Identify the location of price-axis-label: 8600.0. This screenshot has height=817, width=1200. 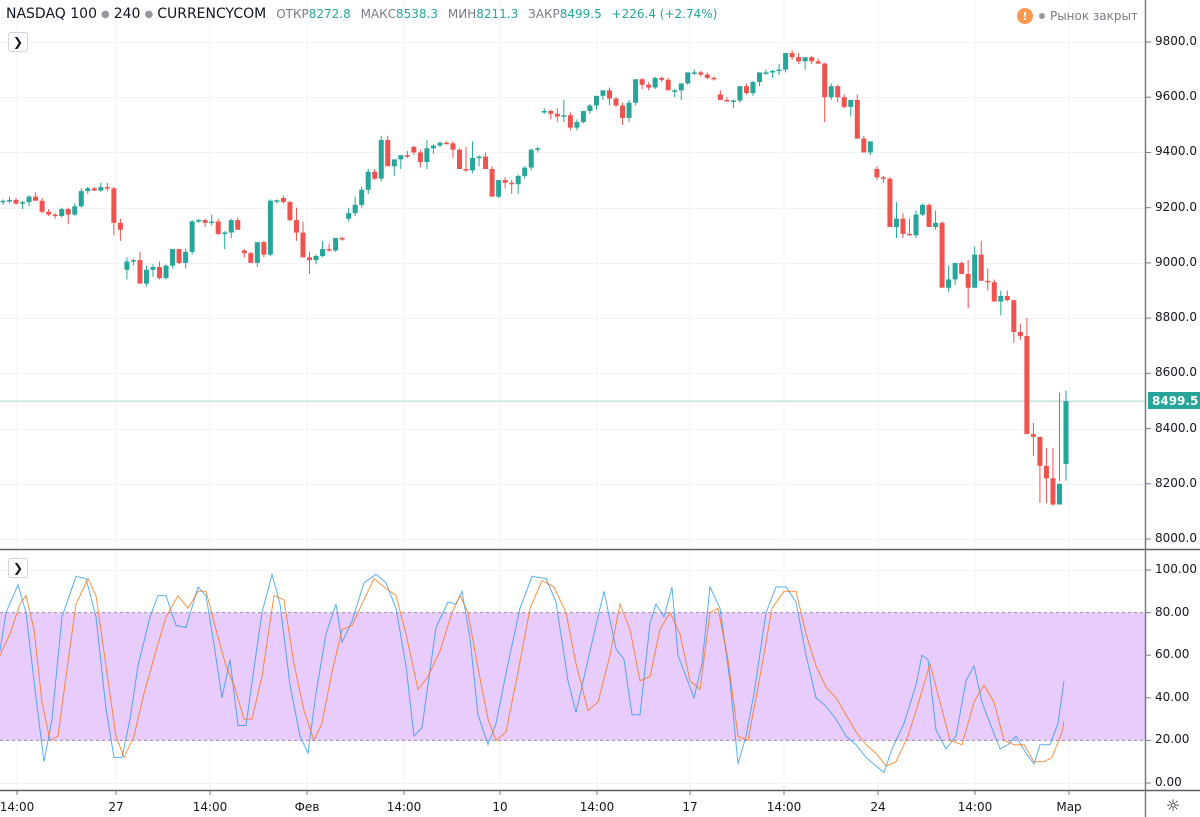
(1176, 372).